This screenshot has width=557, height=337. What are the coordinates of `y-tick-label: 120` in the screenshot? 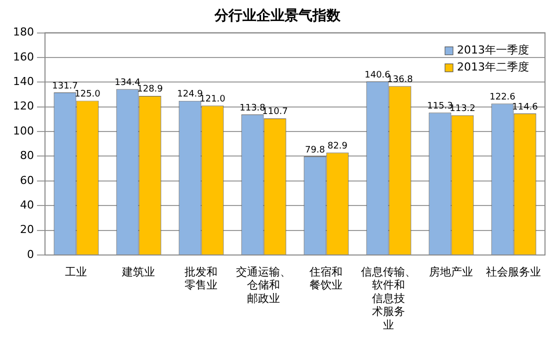 It's located at (23, 106).